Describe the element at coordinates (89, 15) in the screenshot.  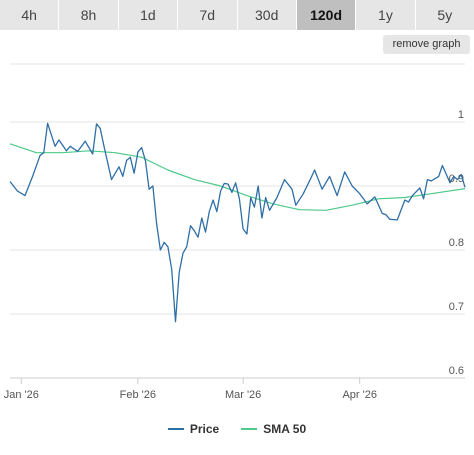
I see `tab-8h: 8h` at that location.